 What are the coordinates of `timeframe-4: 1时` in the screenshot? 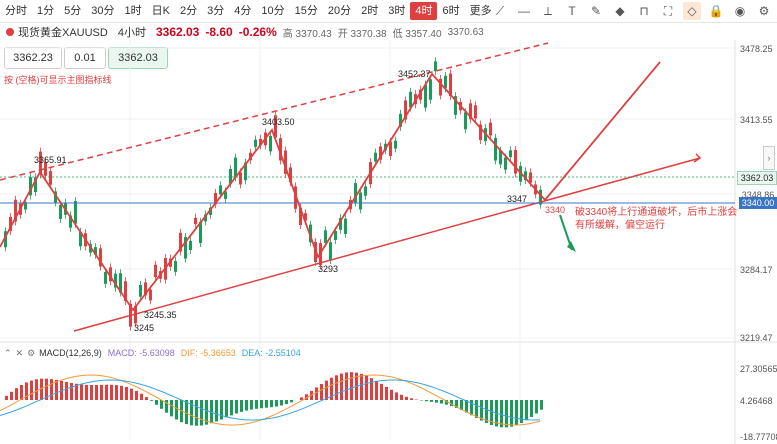 It's located at (133, 11).